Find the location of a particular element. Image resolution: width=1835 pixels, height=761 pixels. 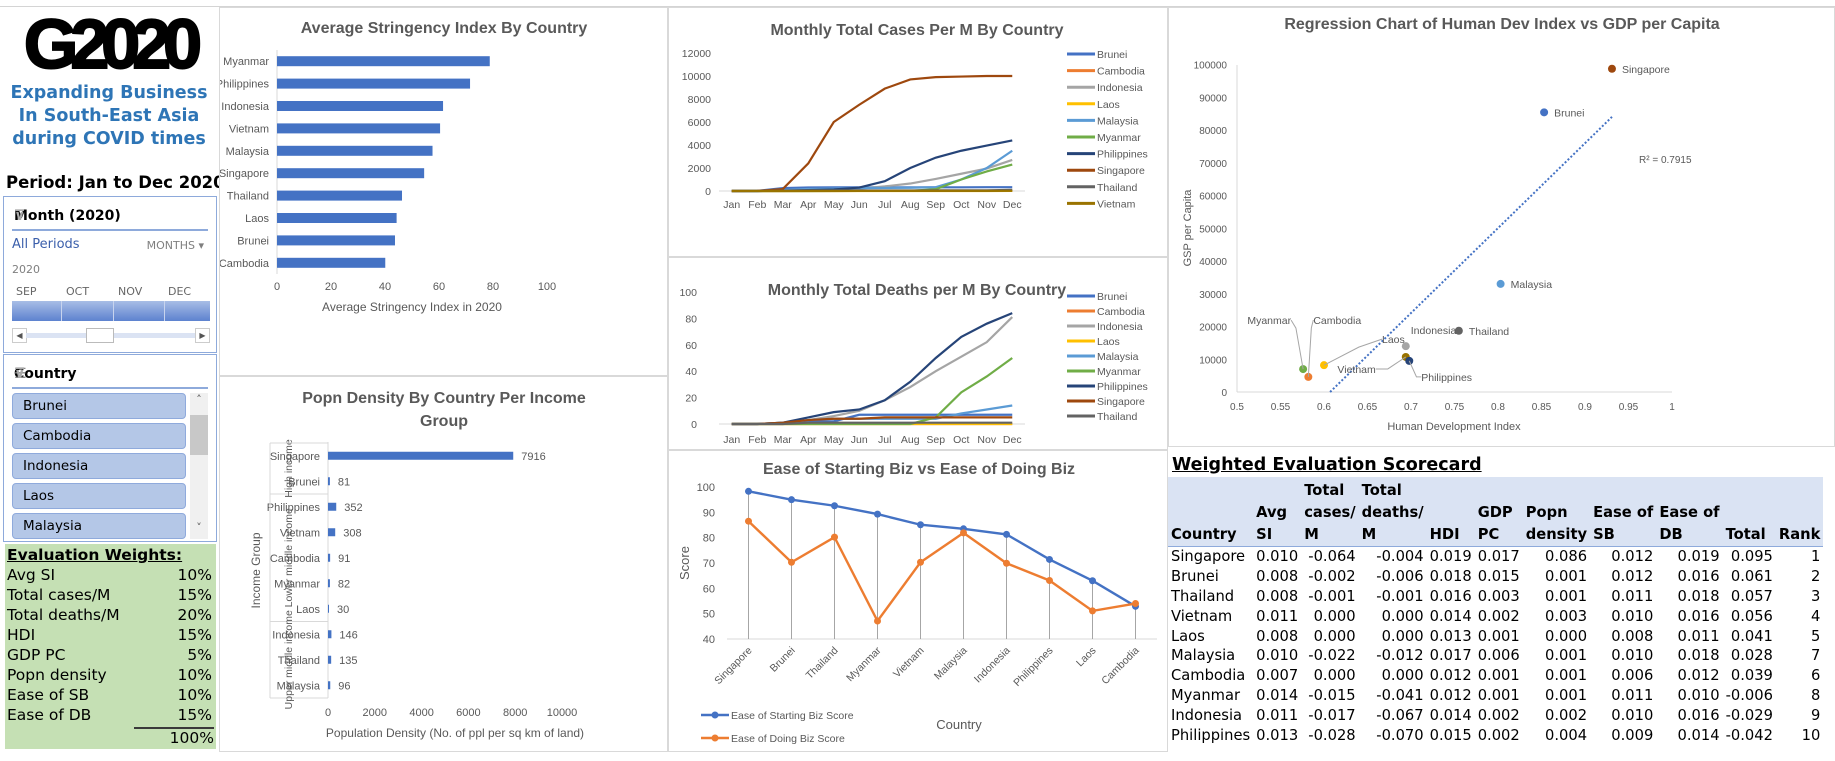

header-line: SI is located at coordinates (1264, 534).